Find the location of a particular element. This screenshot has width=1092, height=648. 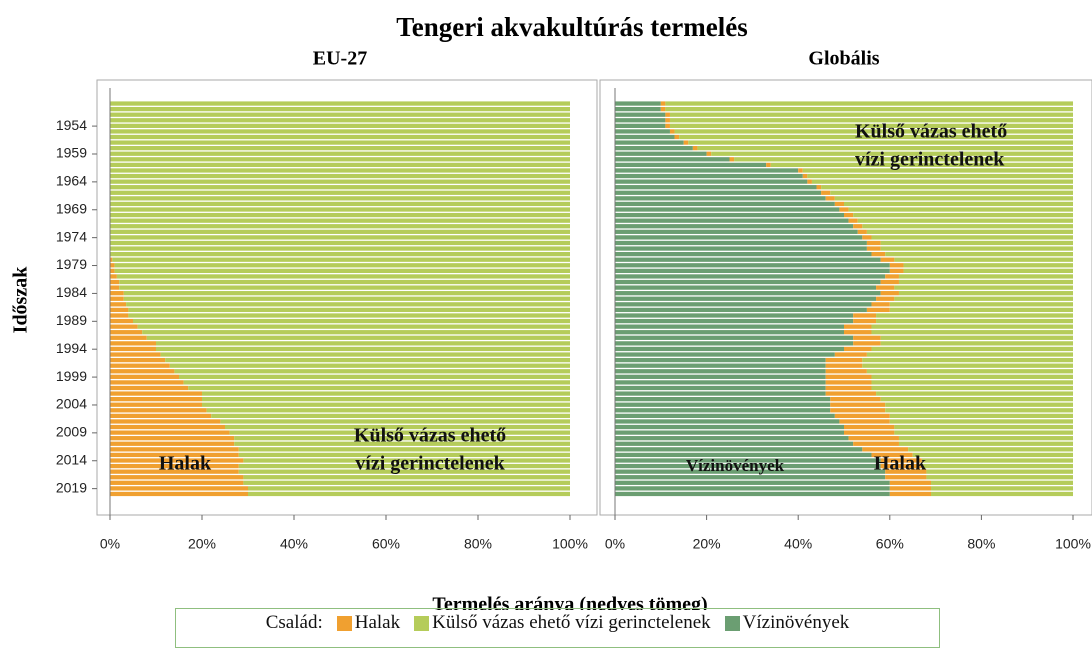

x-axis-label: Termelés aránya (nedves tömeg) is located at coordinates (569, 602).